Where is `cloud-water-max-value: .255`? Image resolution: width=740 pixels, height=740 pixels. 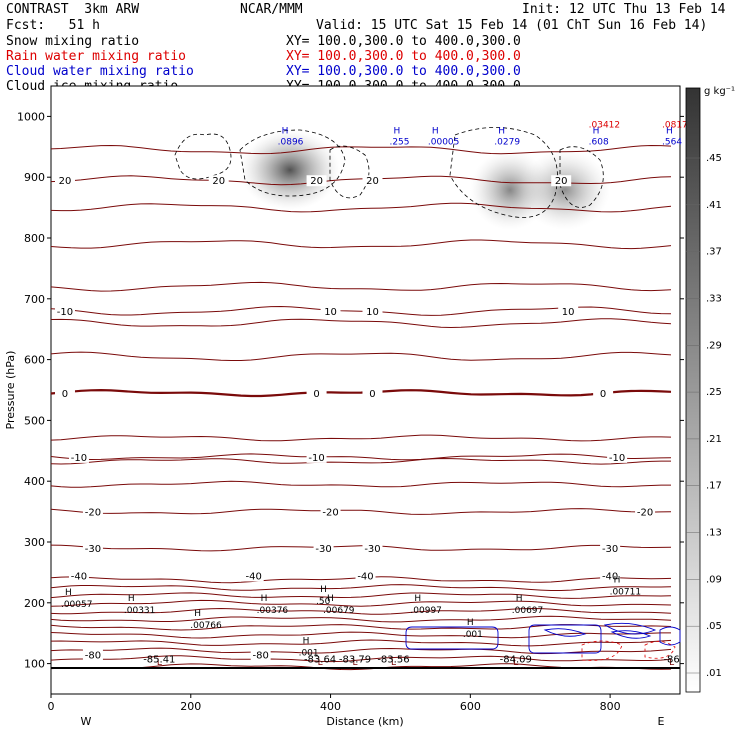 cloud-water-max-value: .255 is located at coordinates (399, 143).